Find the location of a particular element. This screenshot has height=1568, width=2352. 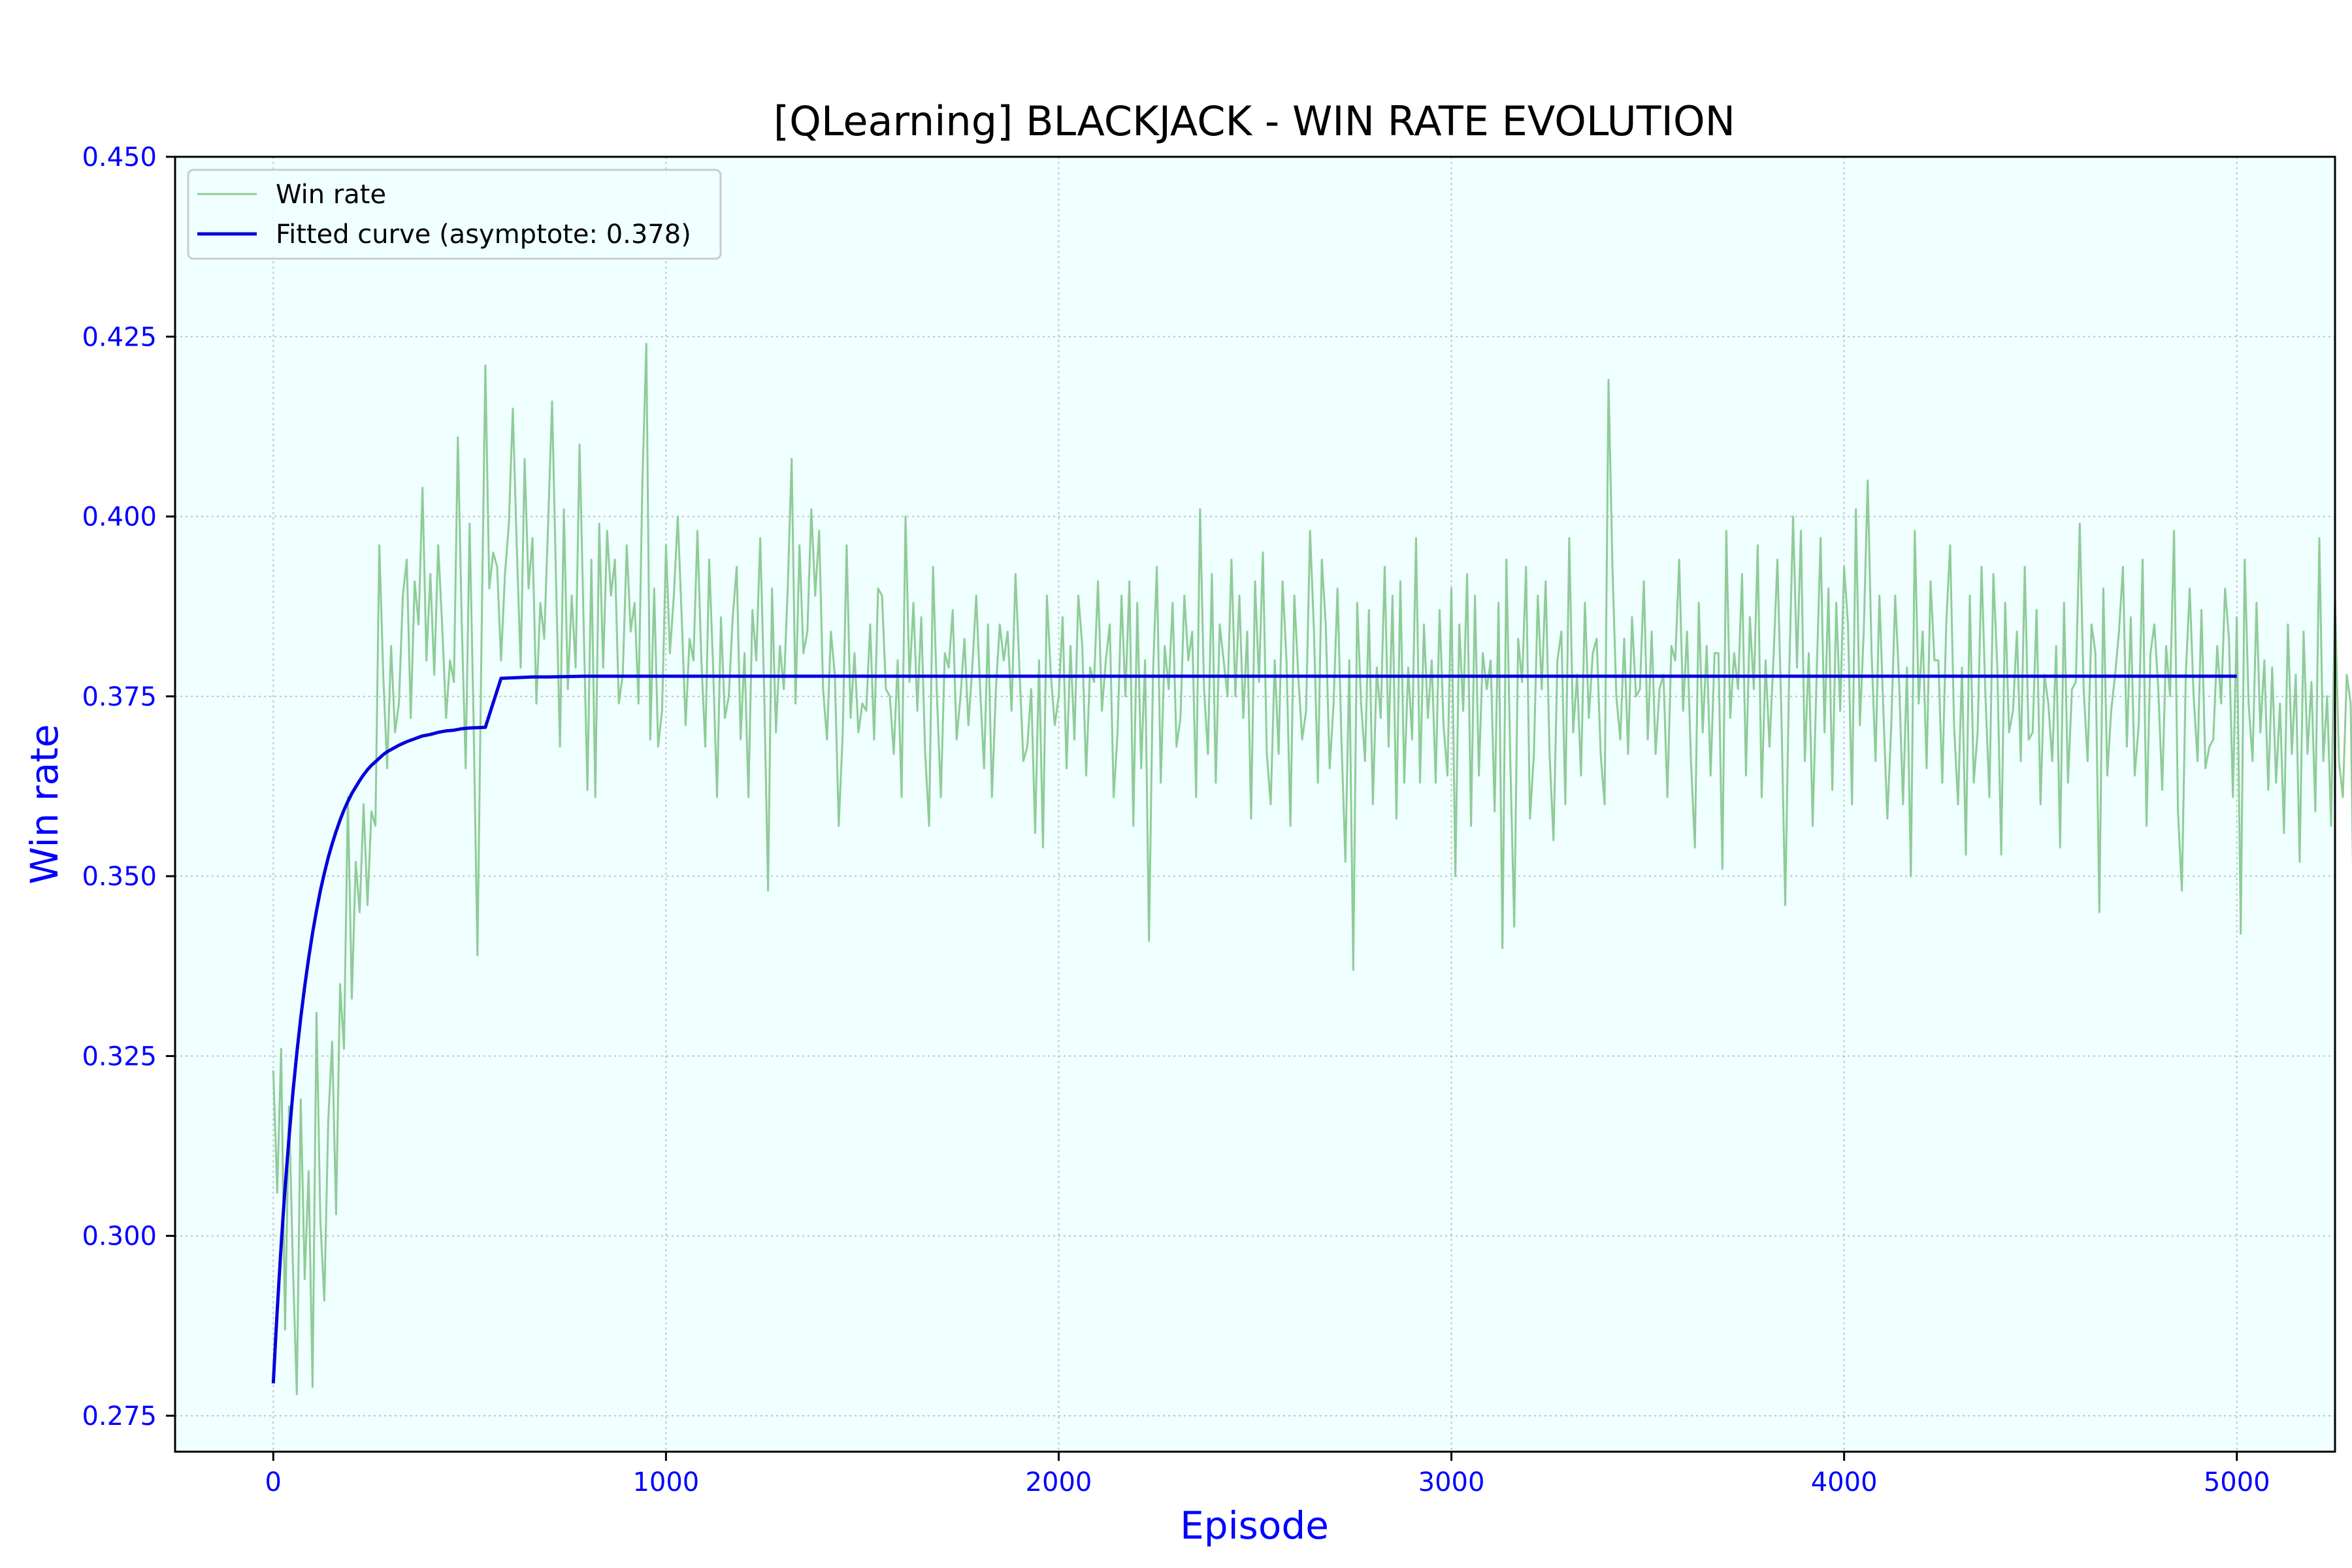

y-tick-label: 0.400 is located at coordinates (119, 517).